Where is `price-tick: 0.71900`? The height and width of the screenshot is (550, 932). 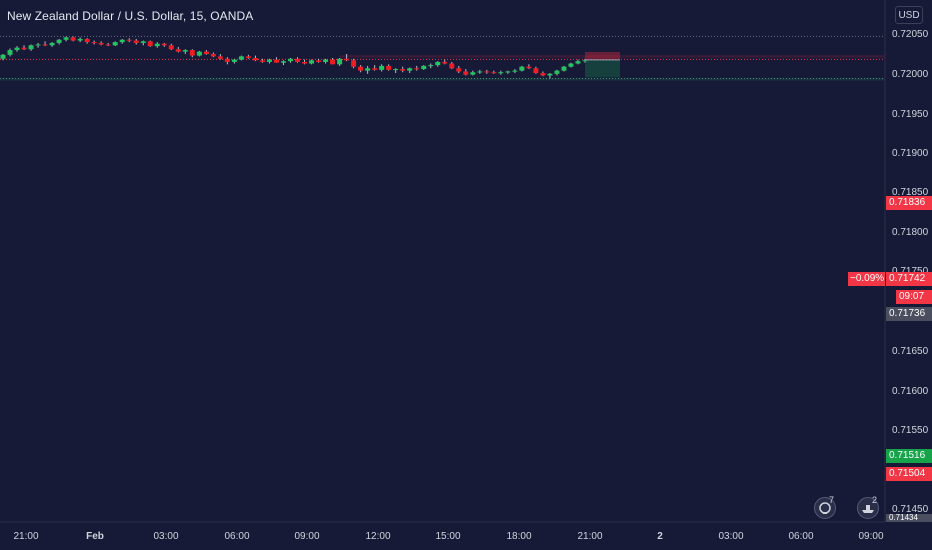 price-tick: 0.71900 is located at coordinates (910, 153).